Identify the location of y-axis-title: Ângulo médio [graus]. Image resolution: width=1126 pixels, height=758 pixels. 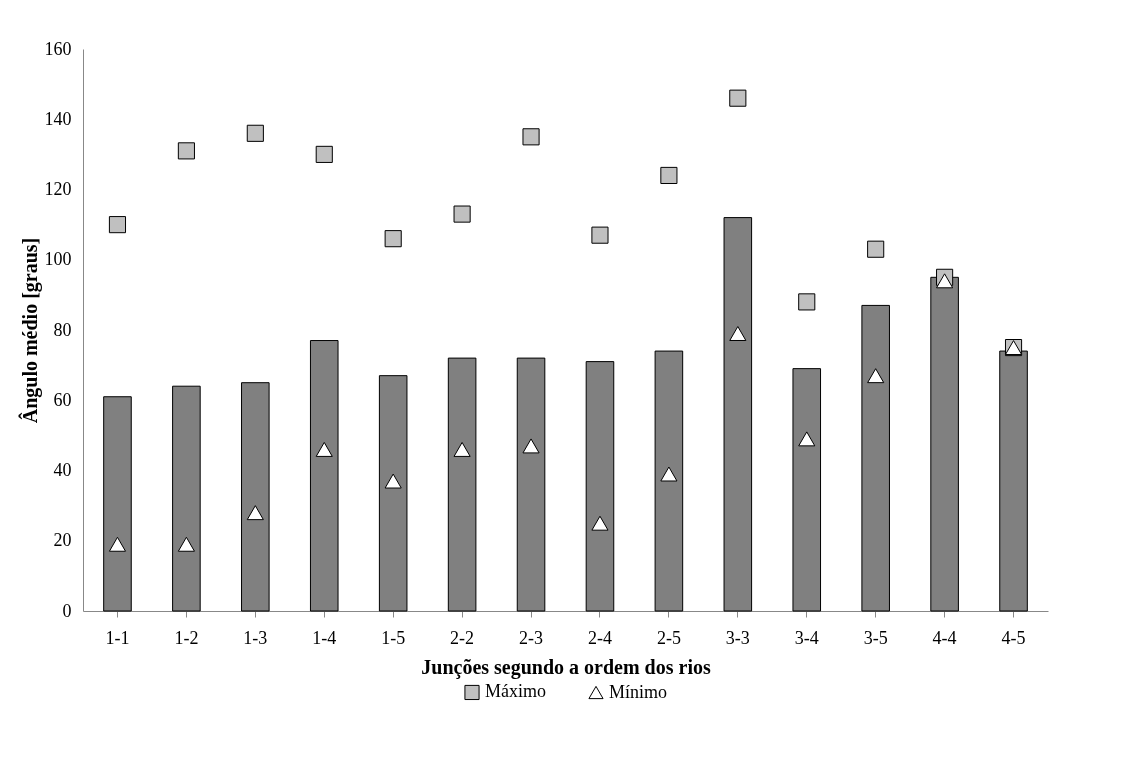
(29, 330).